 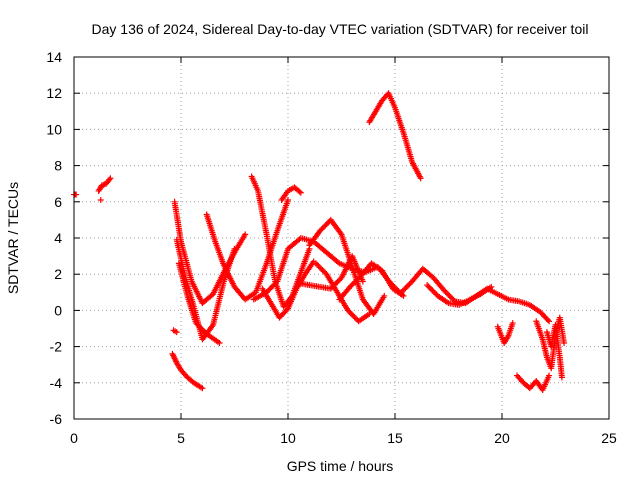 I want to click on y-tick-label: 8, so click(x=58, y=166).